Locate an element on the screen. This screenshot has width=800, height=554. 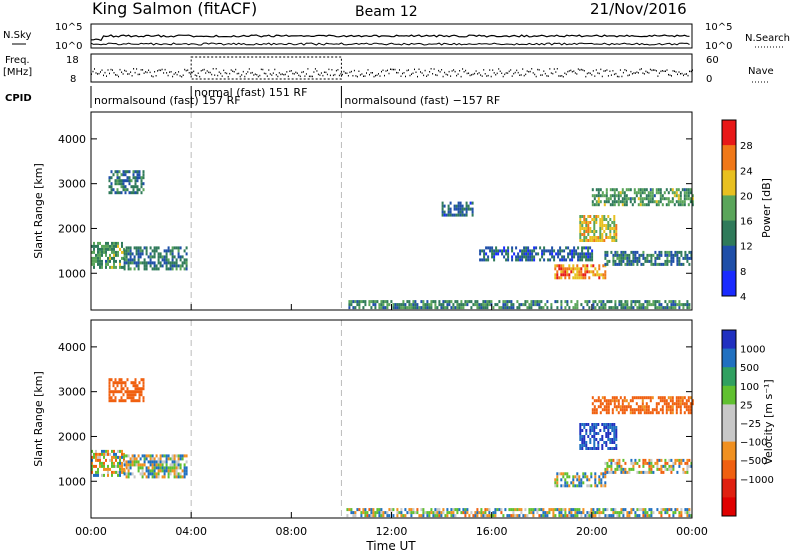
nave-tick-bottom: 0 is located at coordinates (709, 79).